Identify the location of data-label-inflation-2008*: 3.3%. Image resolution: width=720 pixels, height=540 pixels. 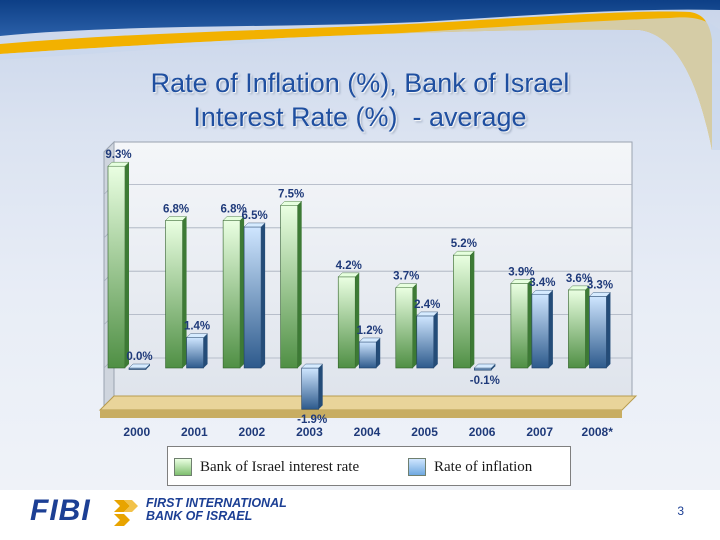
(600, 285).